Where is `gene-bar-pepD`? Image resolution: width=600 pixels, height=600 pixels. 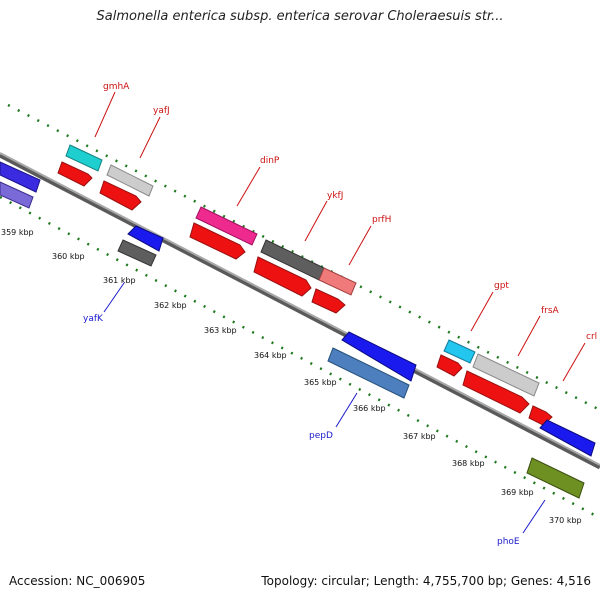
gene-bar-pepD is located at coordinates (368, 373).